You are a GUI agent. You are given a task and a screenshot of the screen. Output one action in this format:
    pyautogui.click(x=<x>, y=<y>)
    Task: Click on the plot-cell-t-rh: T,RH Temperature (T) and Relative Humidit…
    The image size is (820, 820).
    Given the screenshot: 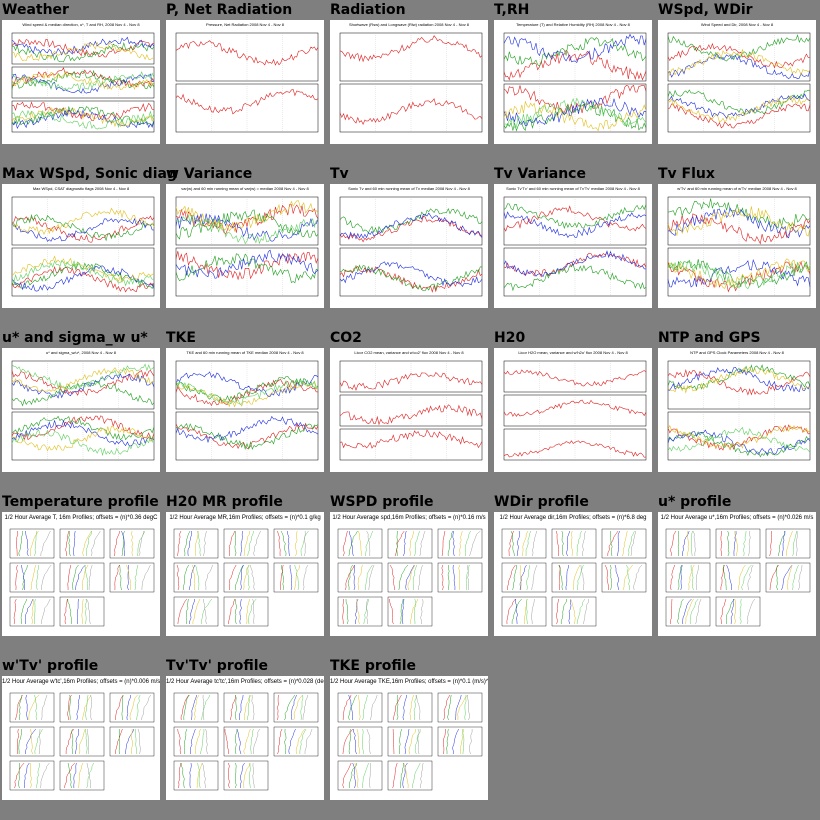 What is the action you would take?
    pyautogui.click(x=573, y=82)
    